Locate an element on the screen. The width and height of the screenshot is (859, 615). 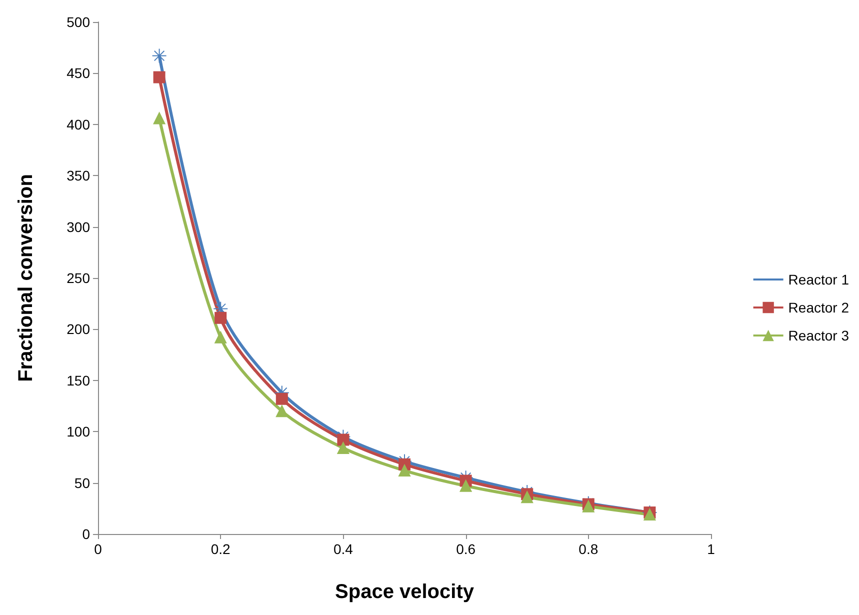
y-tick-label: 150 is located at coordinates (78, 380).